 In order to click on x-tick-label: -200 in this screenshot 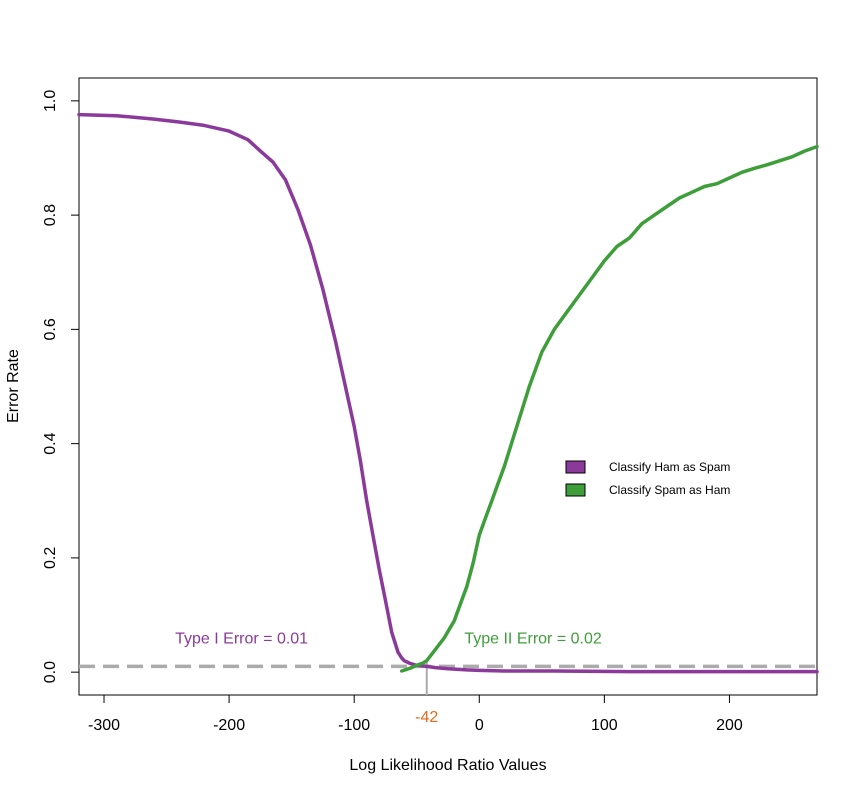, I will do `click(229, 725)`.